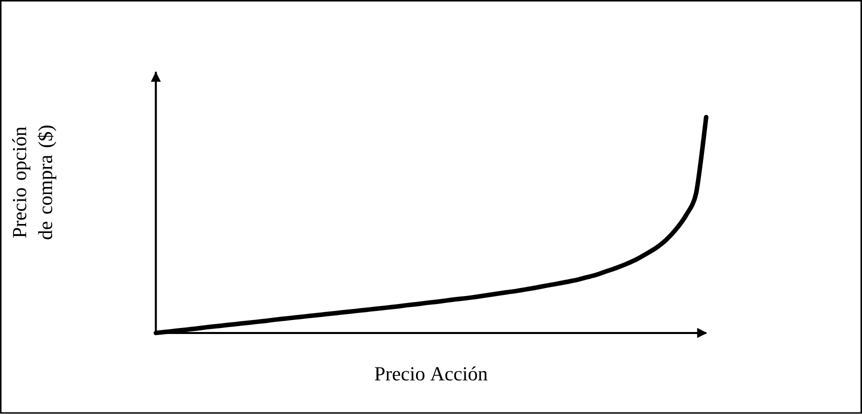 The width and height of the screenshot is (862, 414). I want to click on y-axis-title: Precio opción de compra ($), so click(34, 183).